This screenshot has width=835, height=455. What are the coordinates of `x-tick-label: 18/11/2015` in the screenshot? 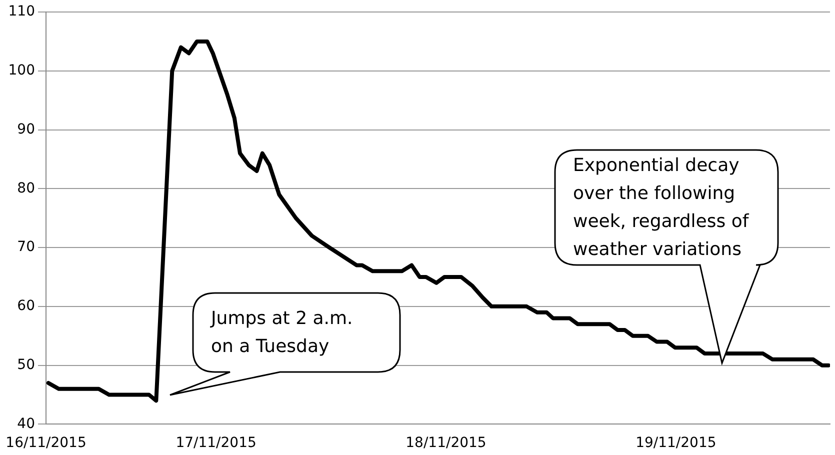 It's located at (446, 443).